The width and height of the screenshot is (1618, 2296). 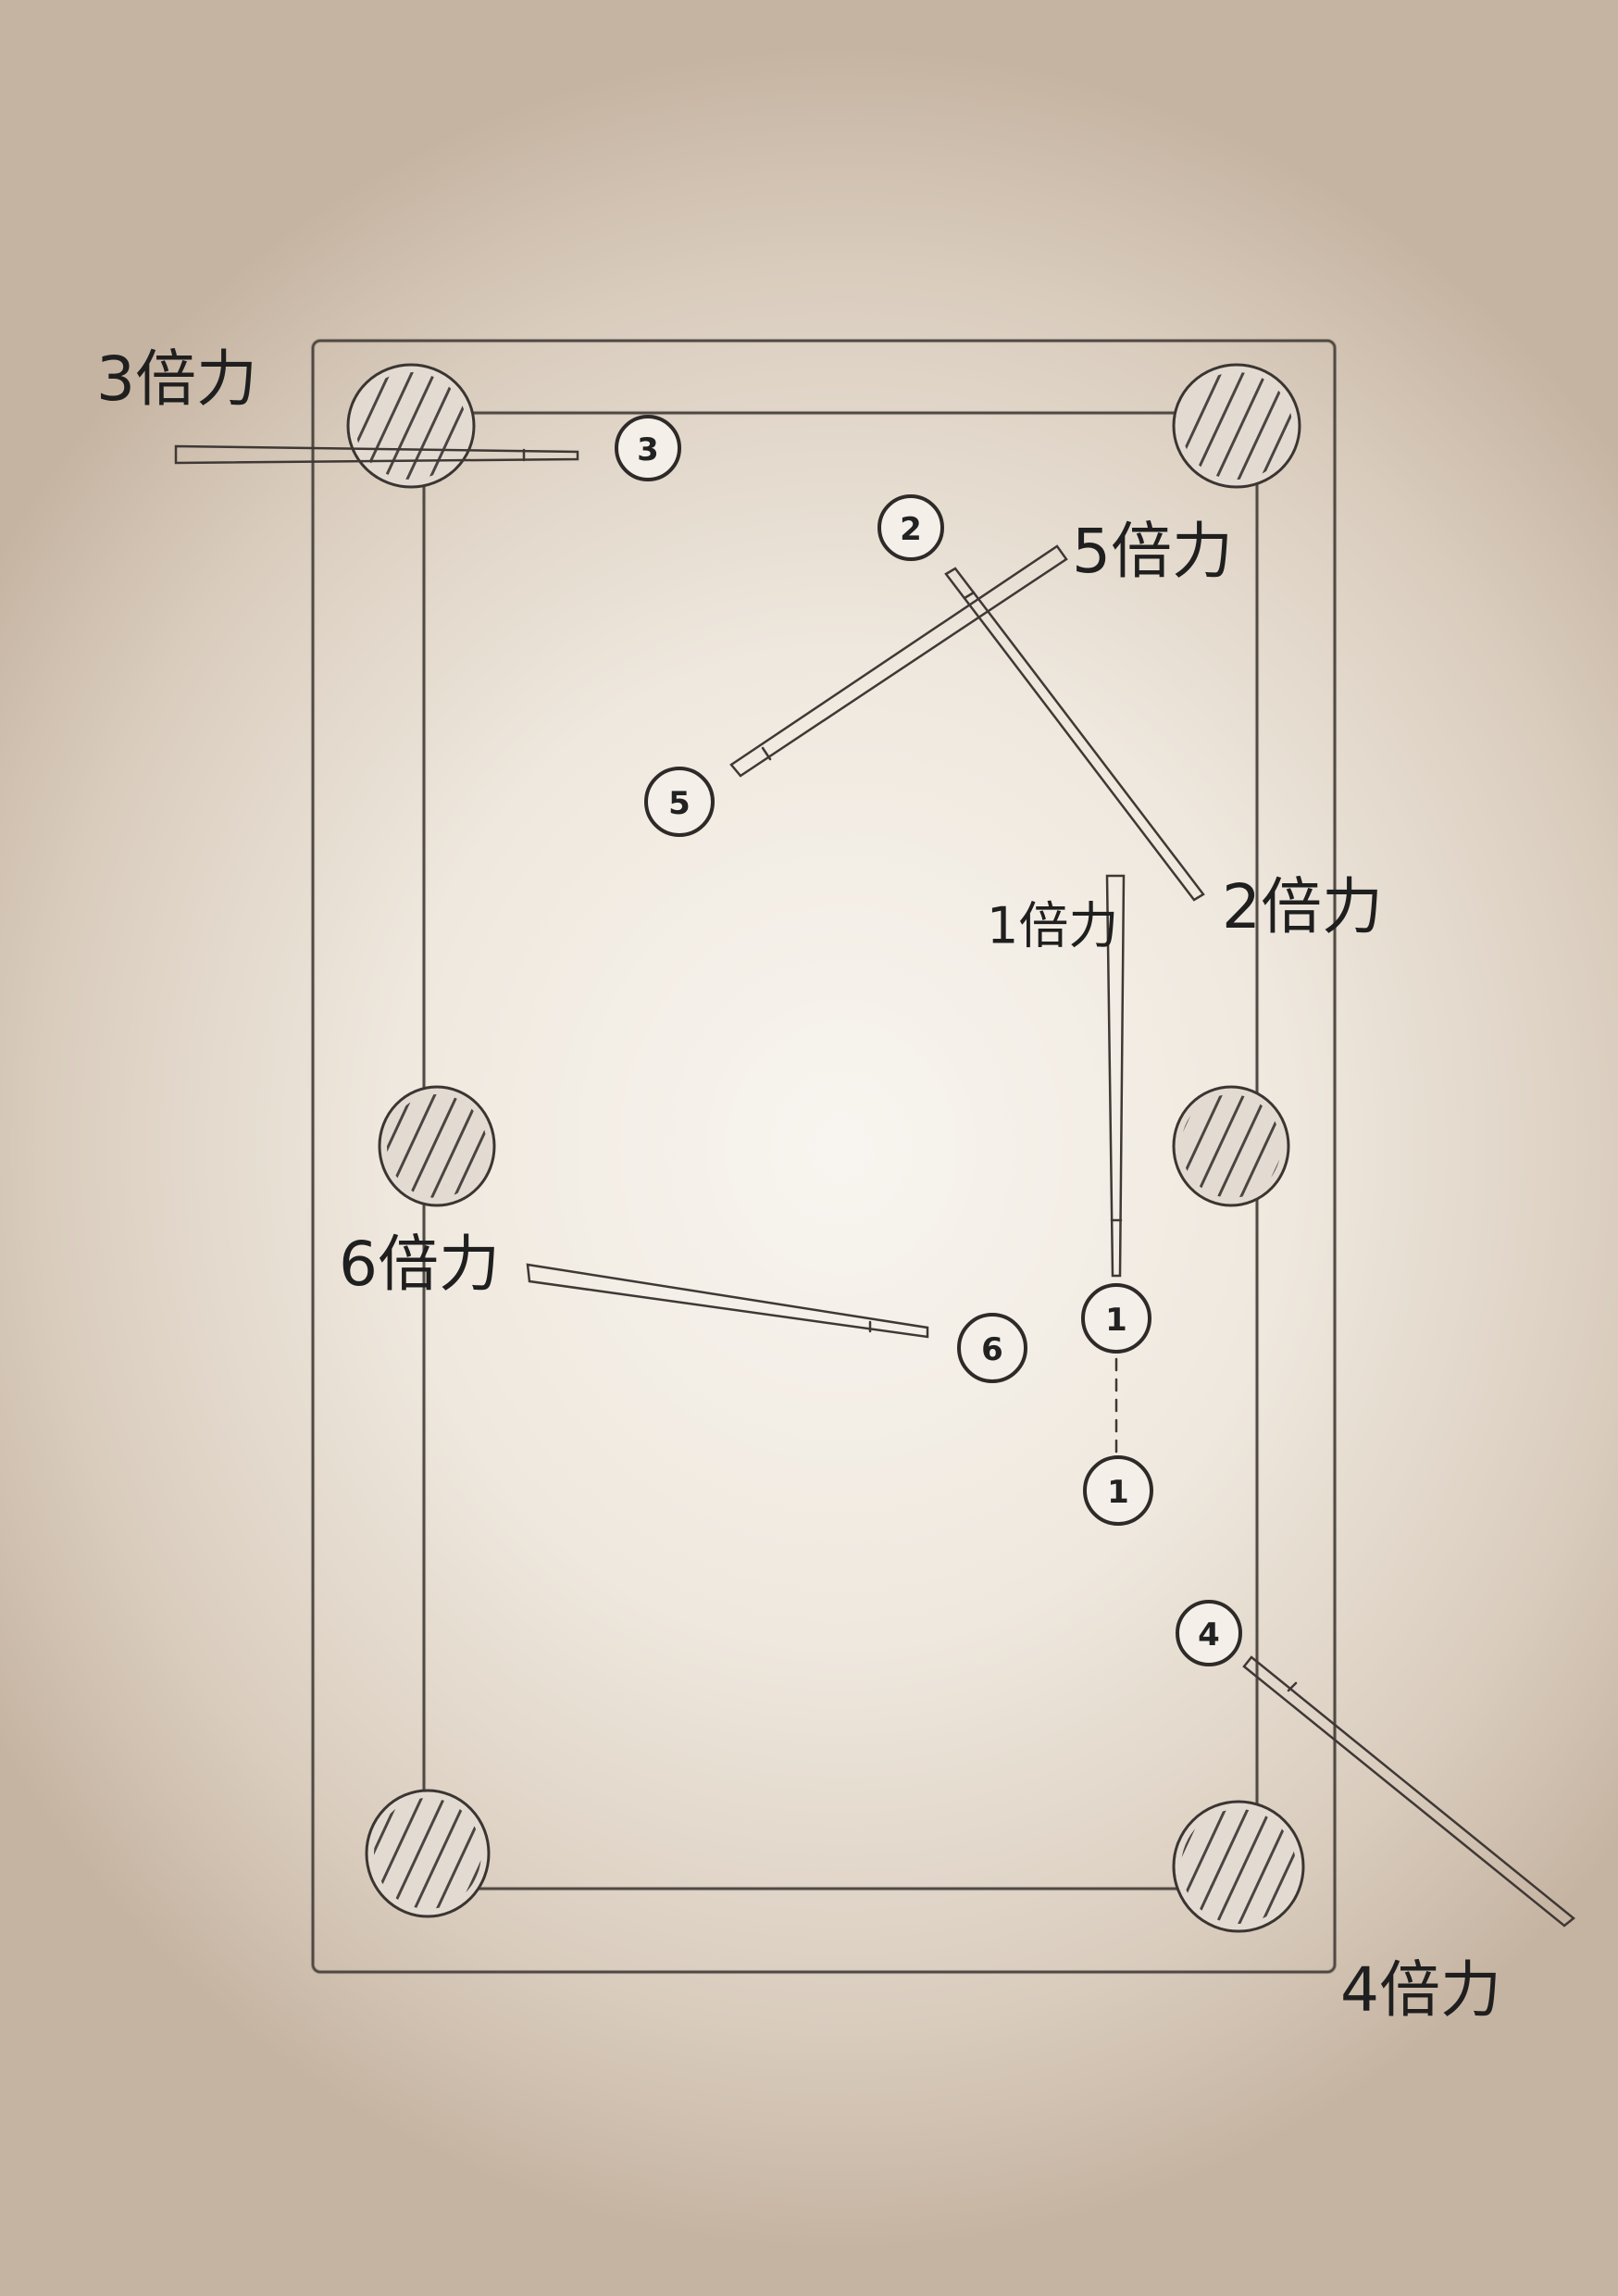 I want to click on pocket-top-left, so click(x=411, y=426).